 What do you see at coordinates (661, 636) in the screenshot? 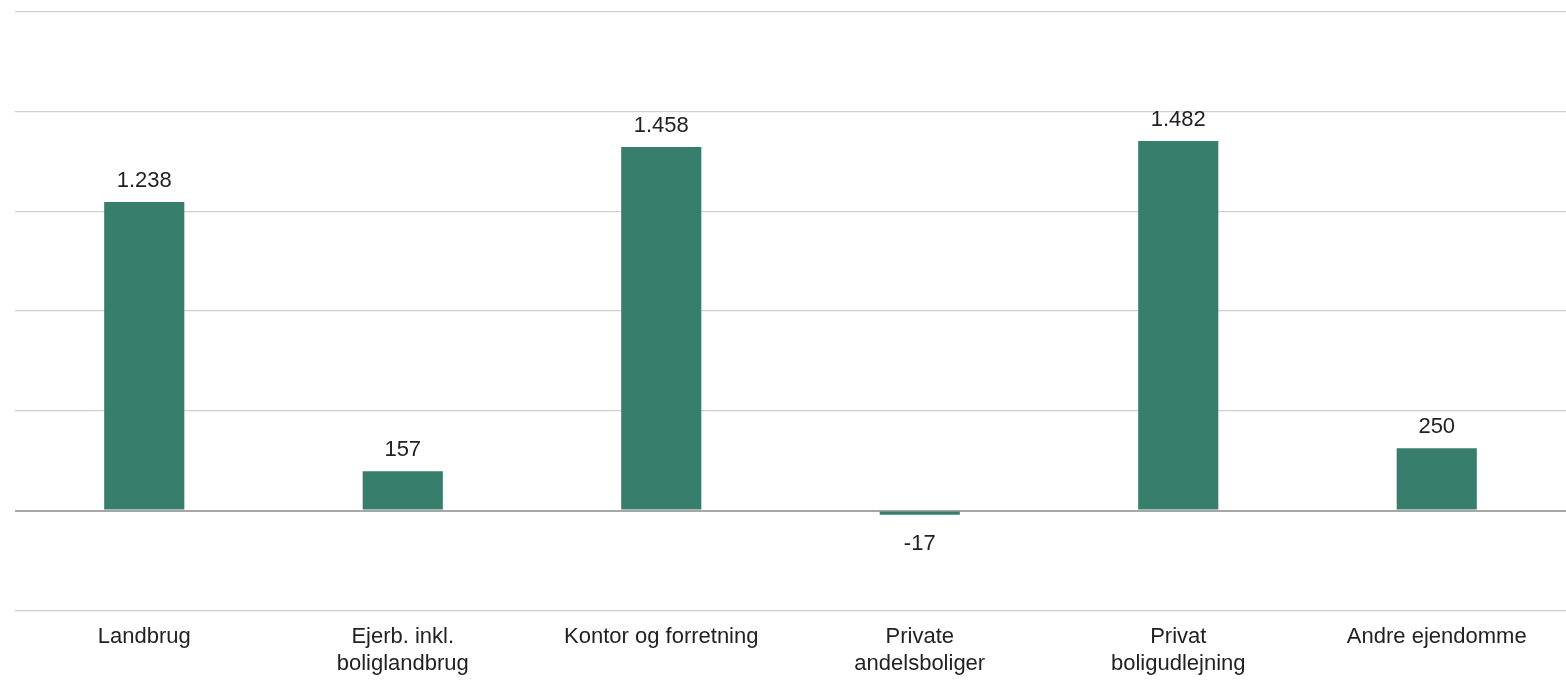
I see `x-tick-label: Kontor og forretning` at bounding box center [661, 636].